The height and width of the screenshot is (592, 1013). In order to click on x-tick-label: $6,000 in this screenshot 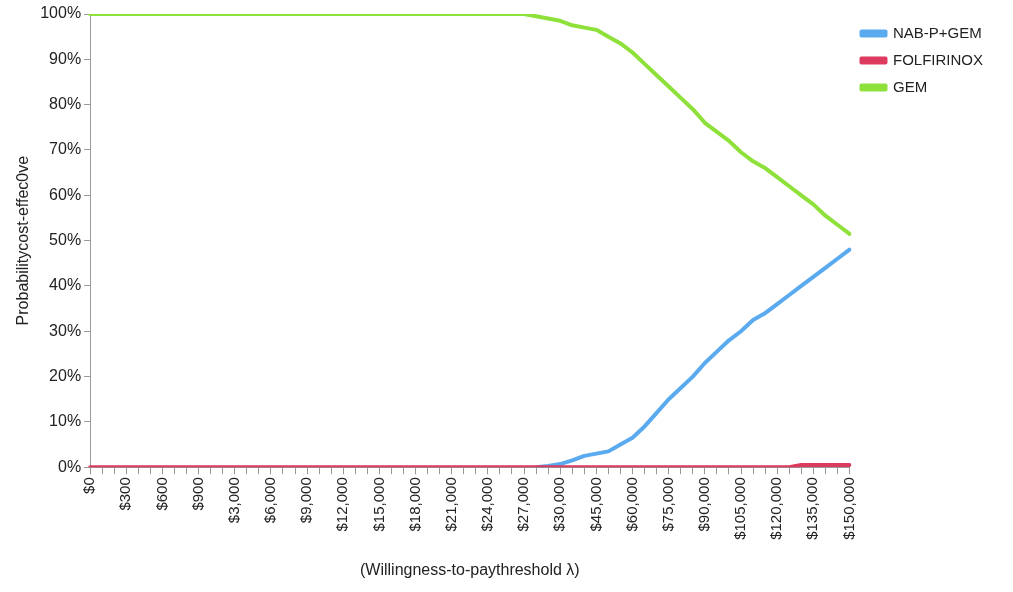, I will do `click(270, 500)`.